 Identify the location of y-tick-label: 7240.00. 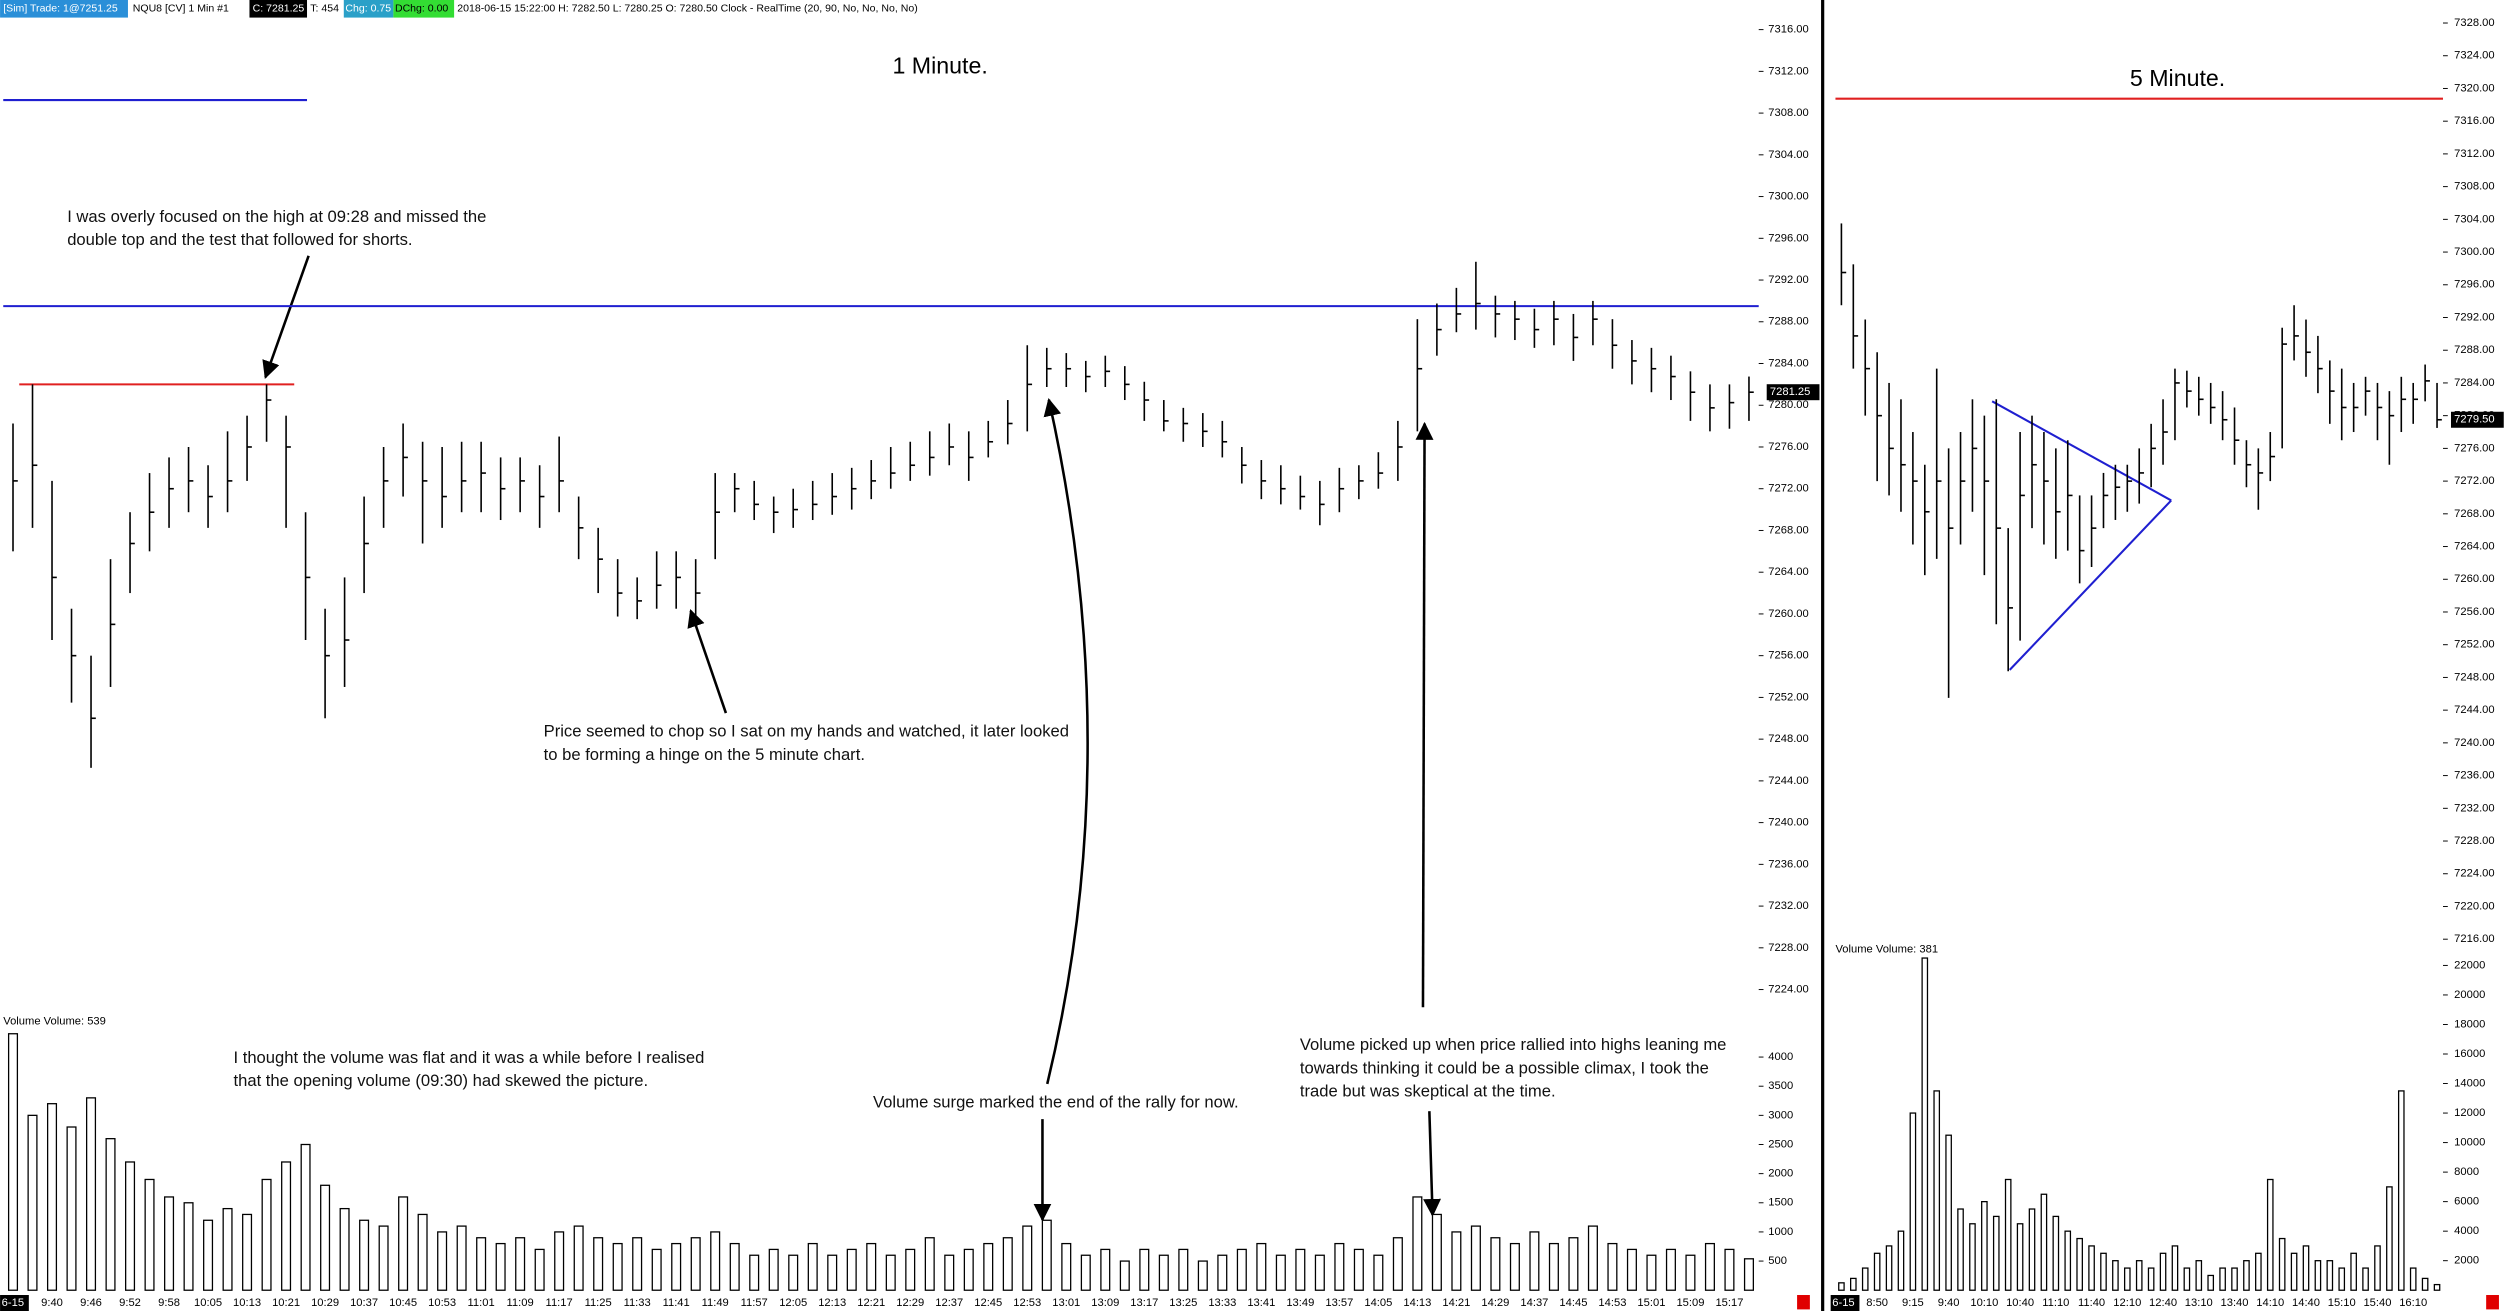
(2474, 743).